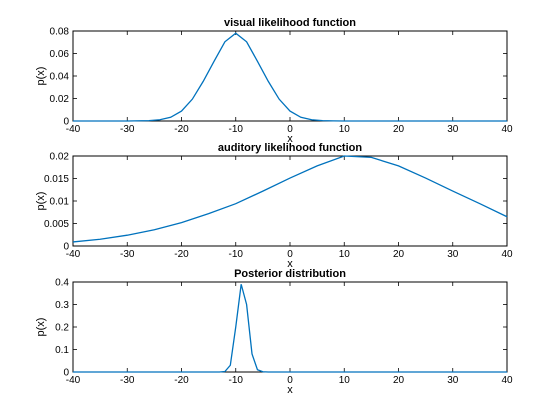 This screenshot has height=420, width=560. I want to click on y-tick-label: 0.1, so click(62, 350).